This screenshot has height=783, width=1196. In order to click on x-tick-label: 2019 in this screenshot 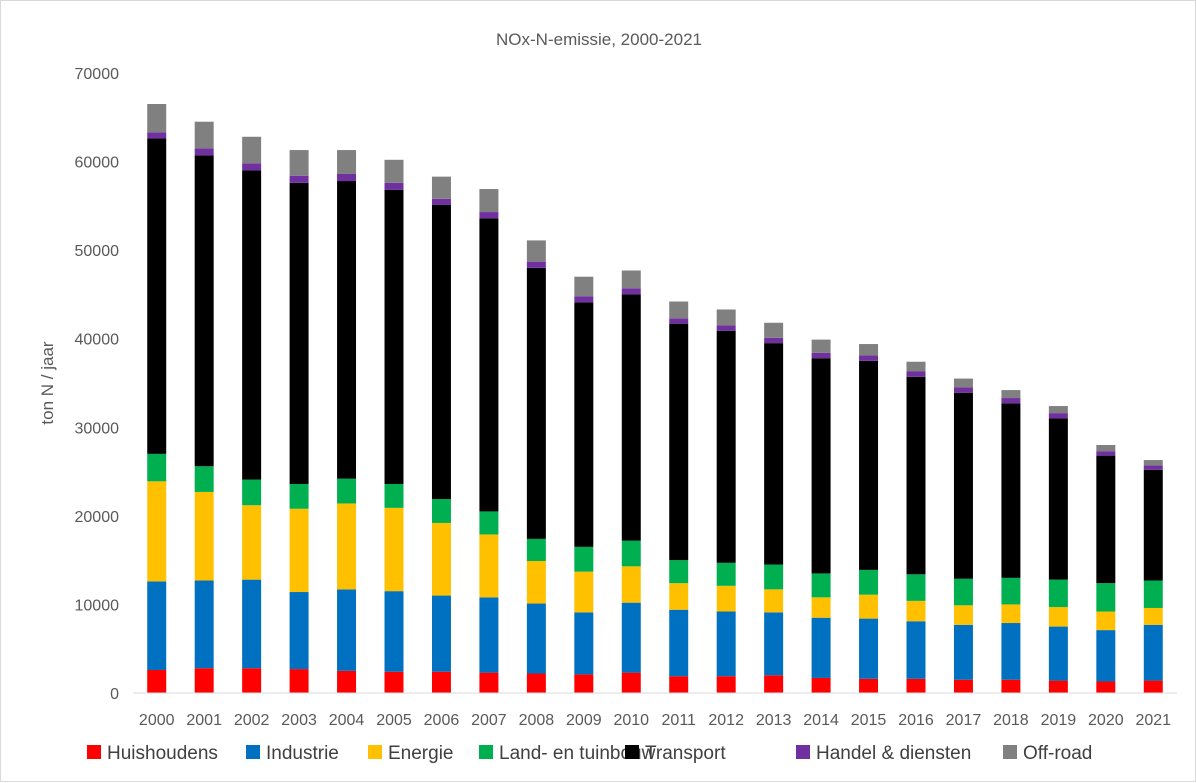, I will do `click(1059, 720)`.